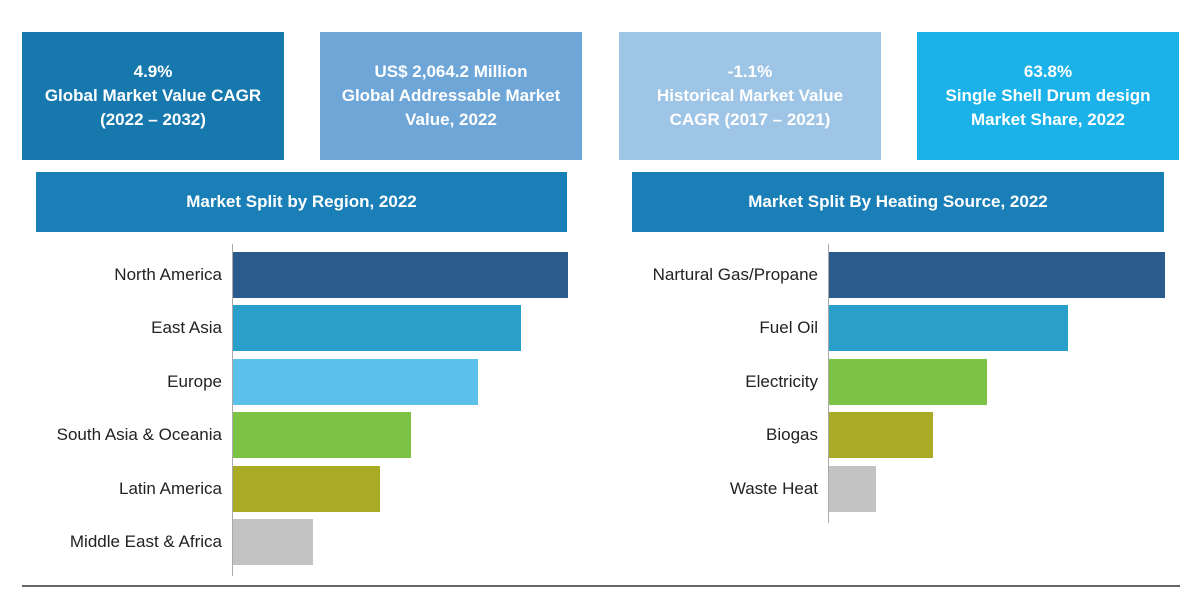  I want to click on kpi-value: -1.1%, so click(750, 71).